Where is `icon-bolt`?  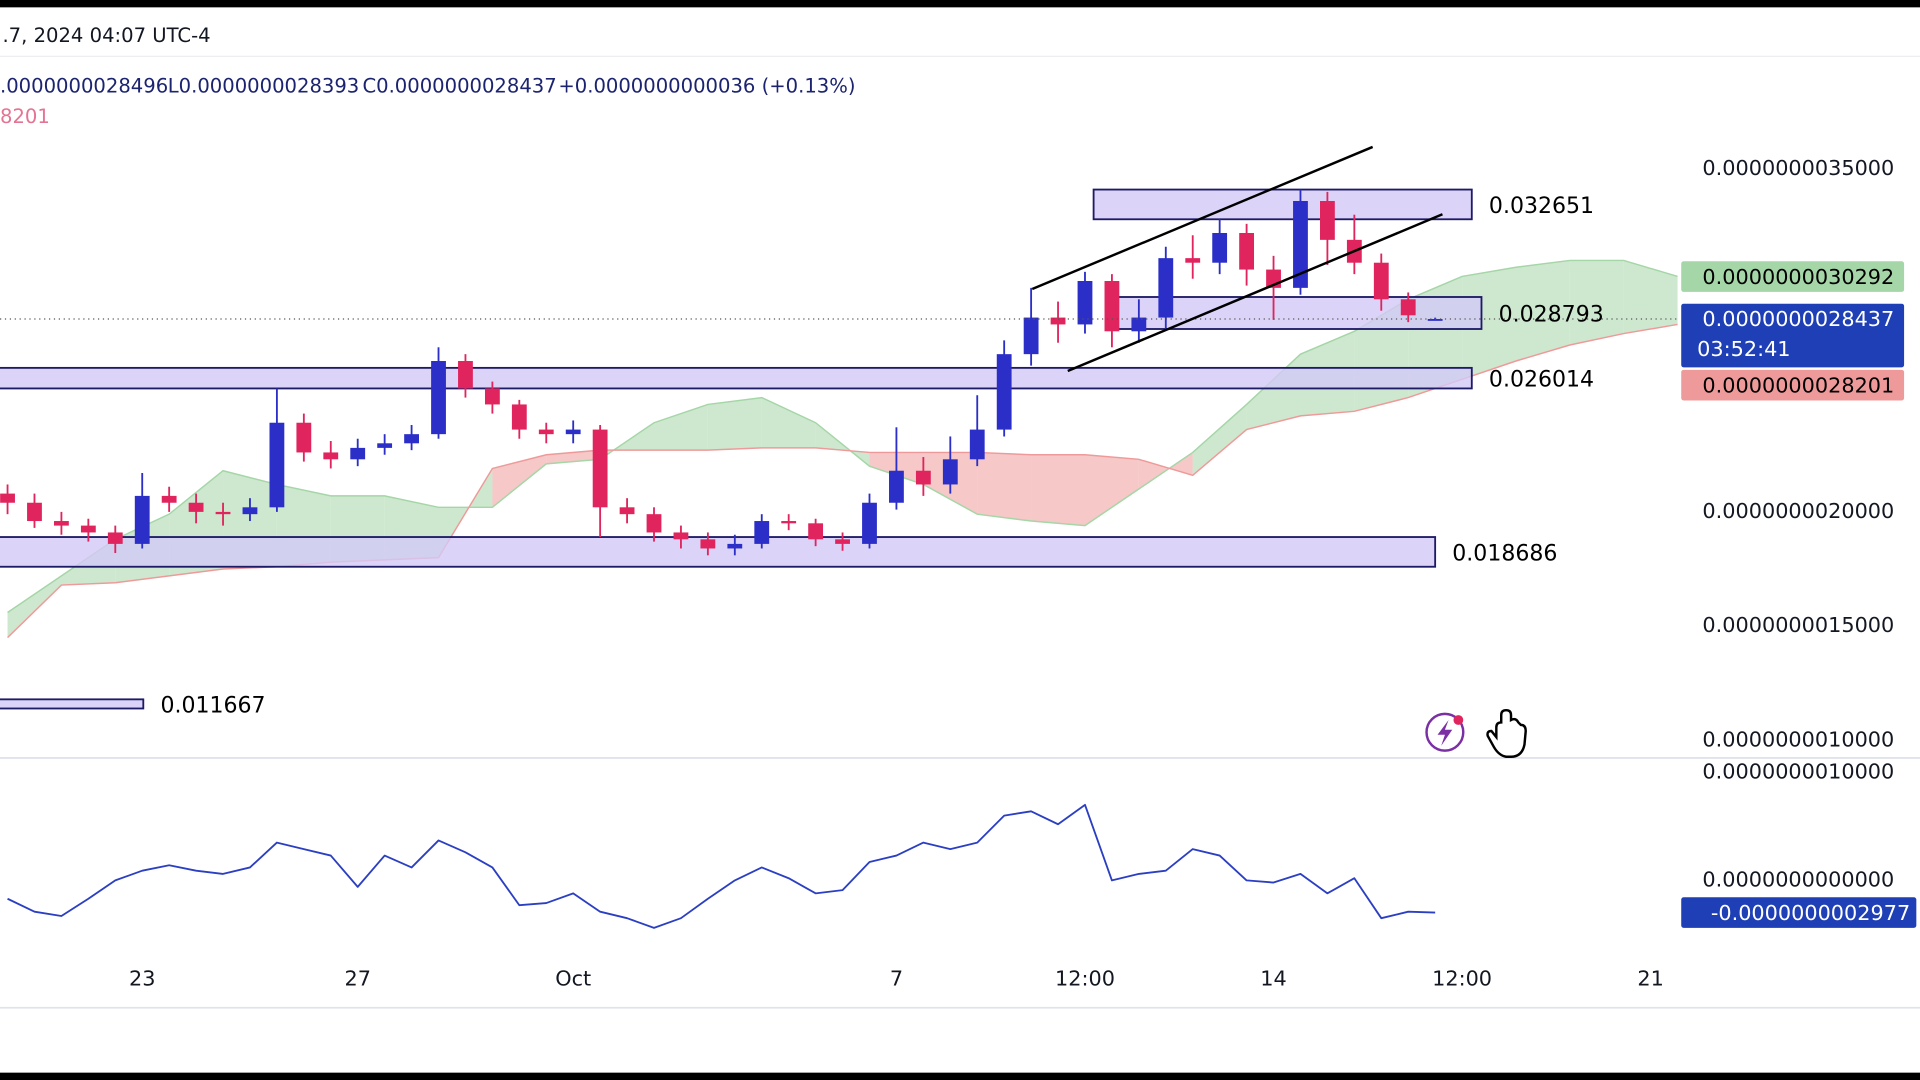 icon-bolt is located at coordinates (1445, 733).